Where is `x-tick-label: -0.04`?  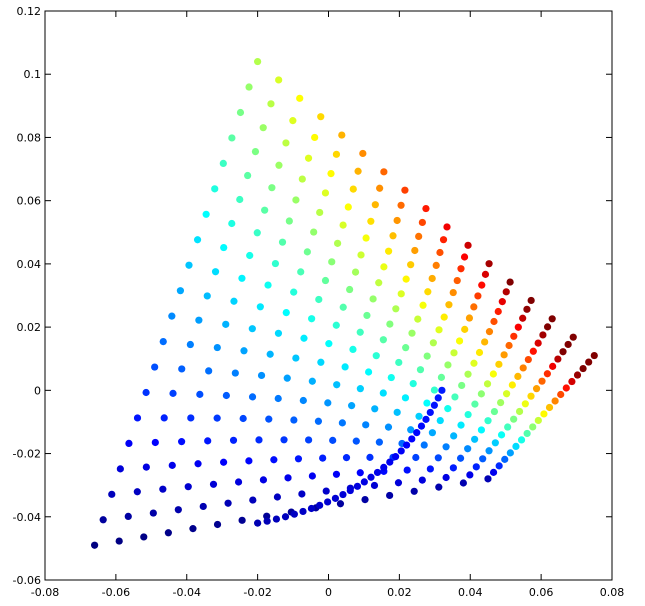 x-tick-label: -0.04 is located at coordinates (187, 592).